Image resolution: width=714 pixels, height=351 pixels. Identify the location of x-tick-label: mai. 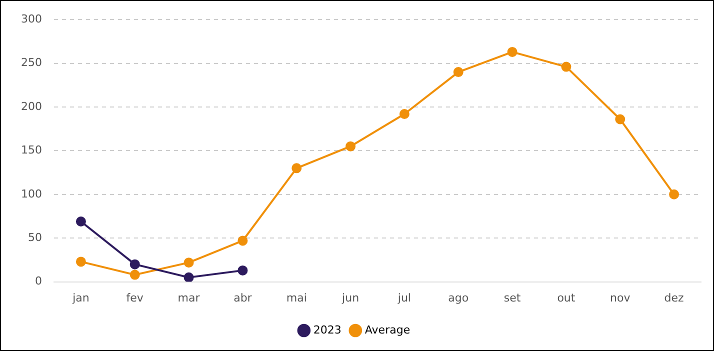
(296, 297).